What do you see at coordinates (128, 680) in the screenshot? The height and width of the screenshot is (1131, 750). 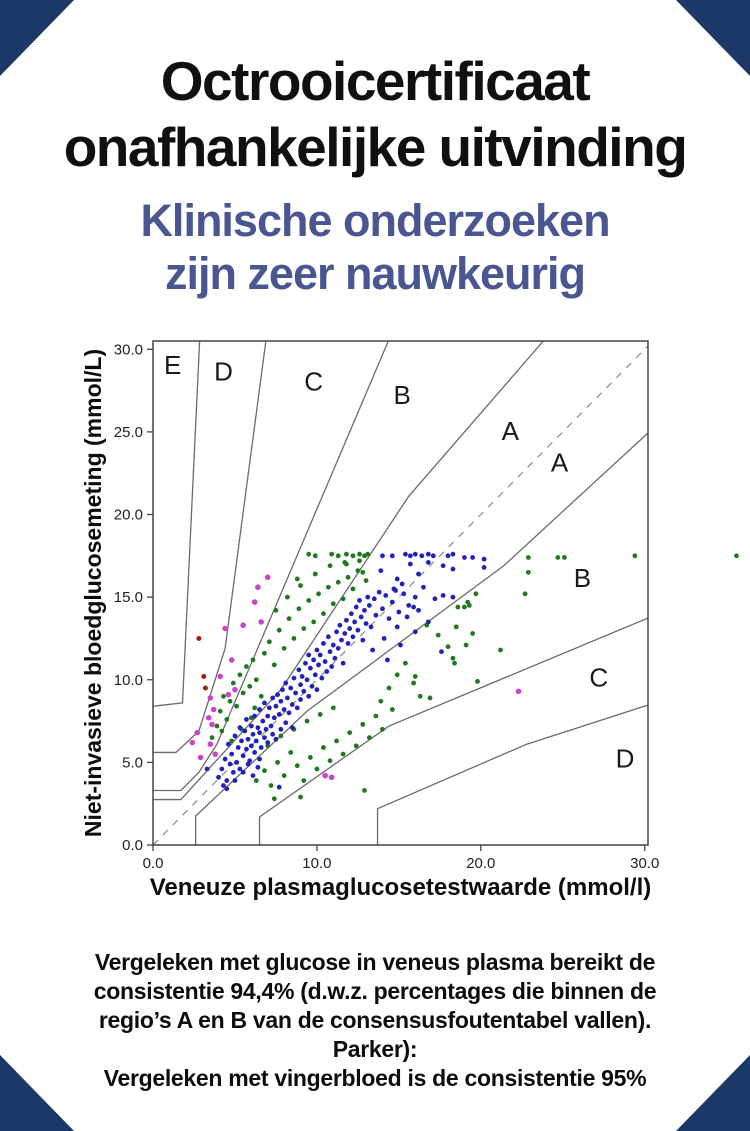 I see `y-tick-label: 10.0` at bounding box center [128, 680].